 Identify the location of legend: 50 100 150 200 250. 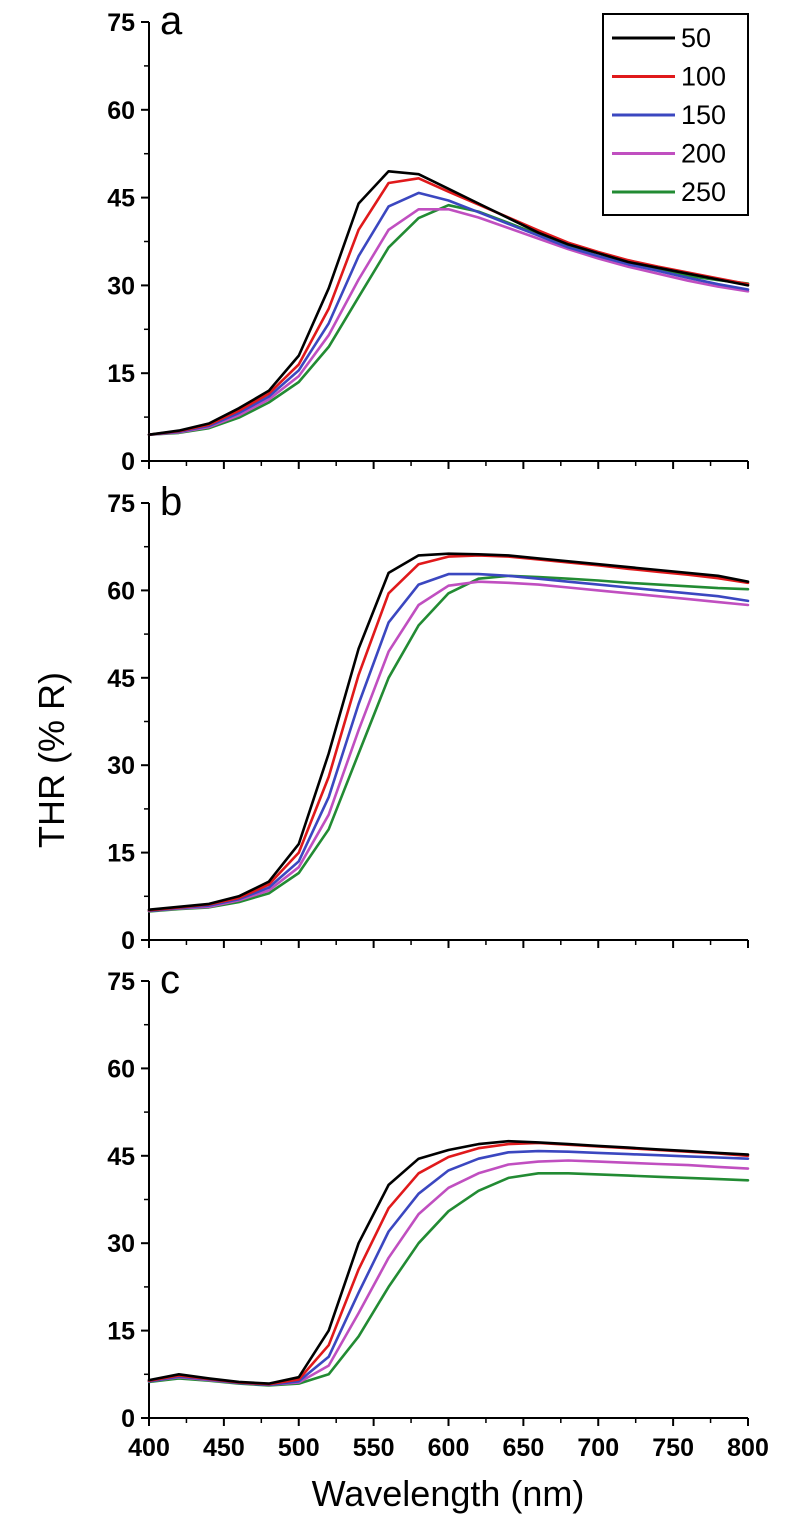
(675, 114).